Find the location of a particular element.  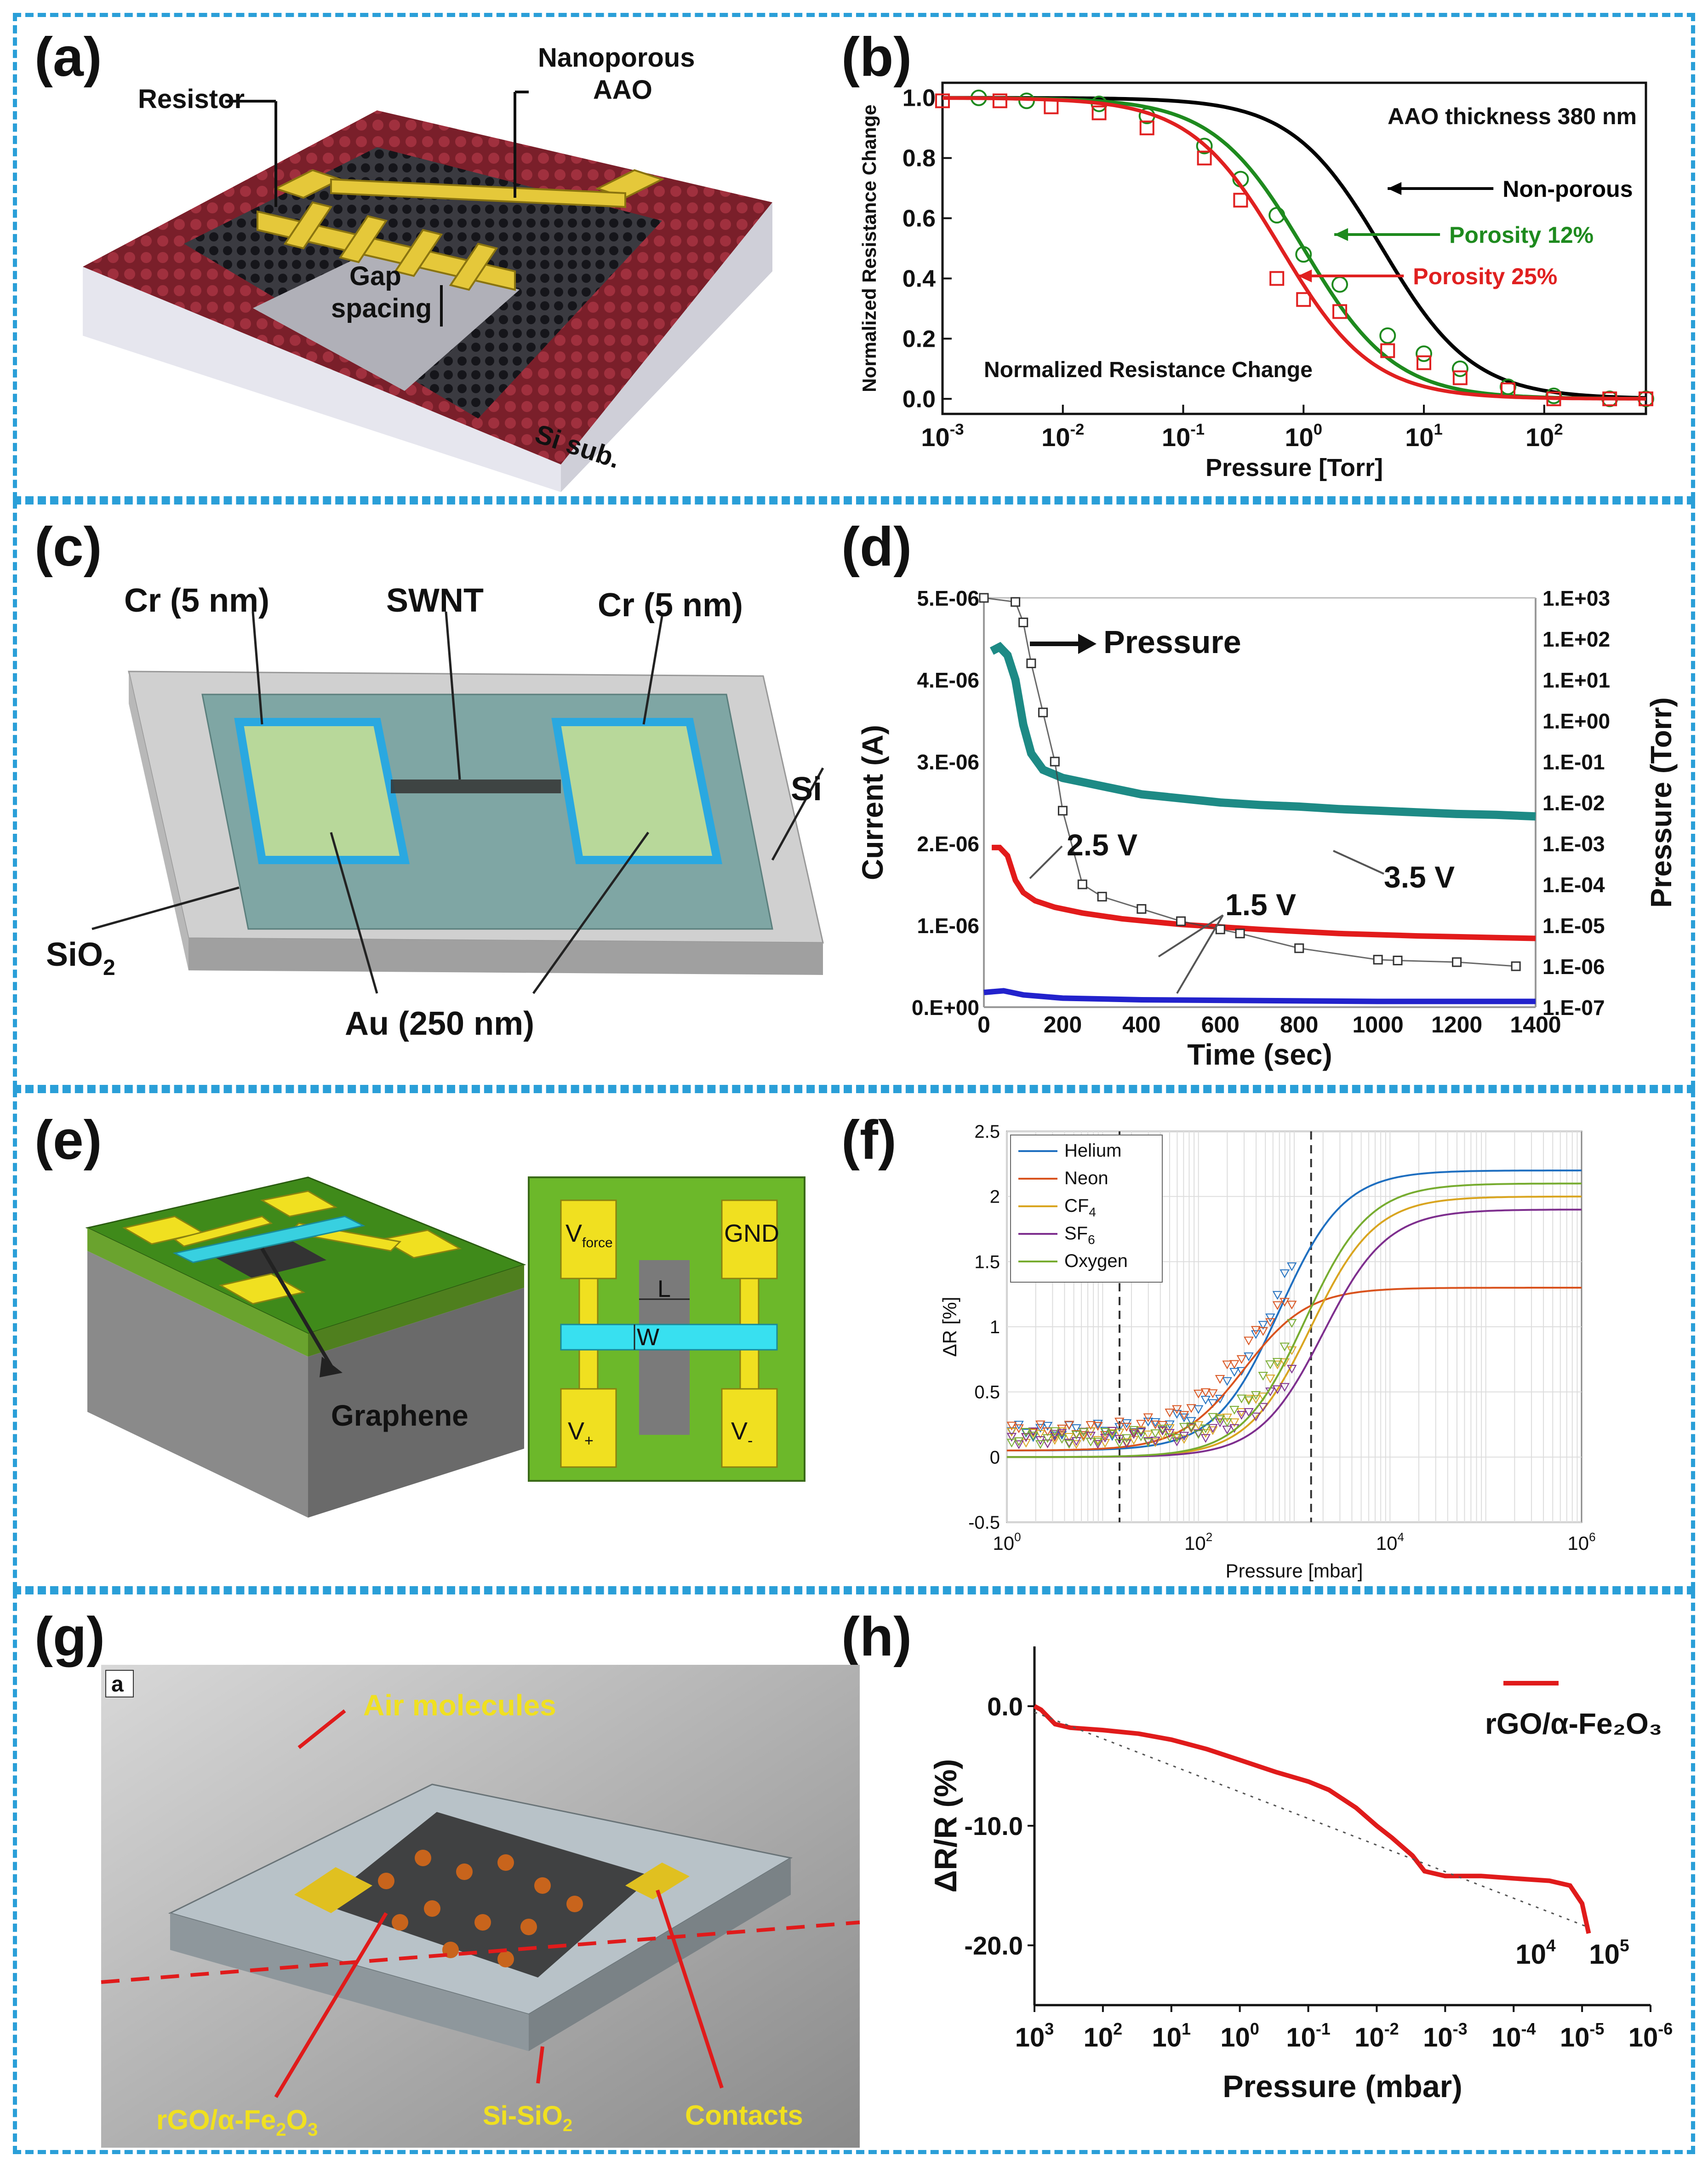

b-ytick-label: 0.4 is located at coordinates (919, 278).